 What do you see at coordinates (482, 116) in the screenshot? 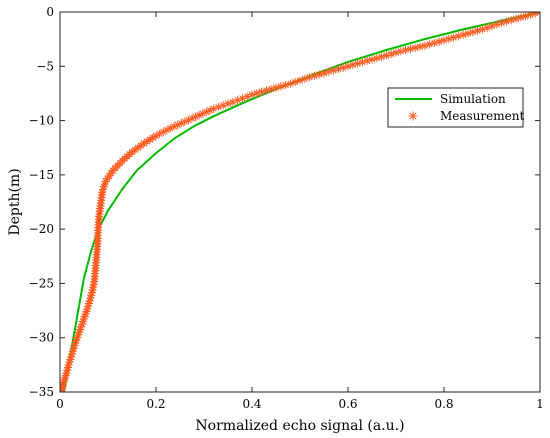
I see `legend-measurement-label: Measurement` at bounding box center [482, 116].